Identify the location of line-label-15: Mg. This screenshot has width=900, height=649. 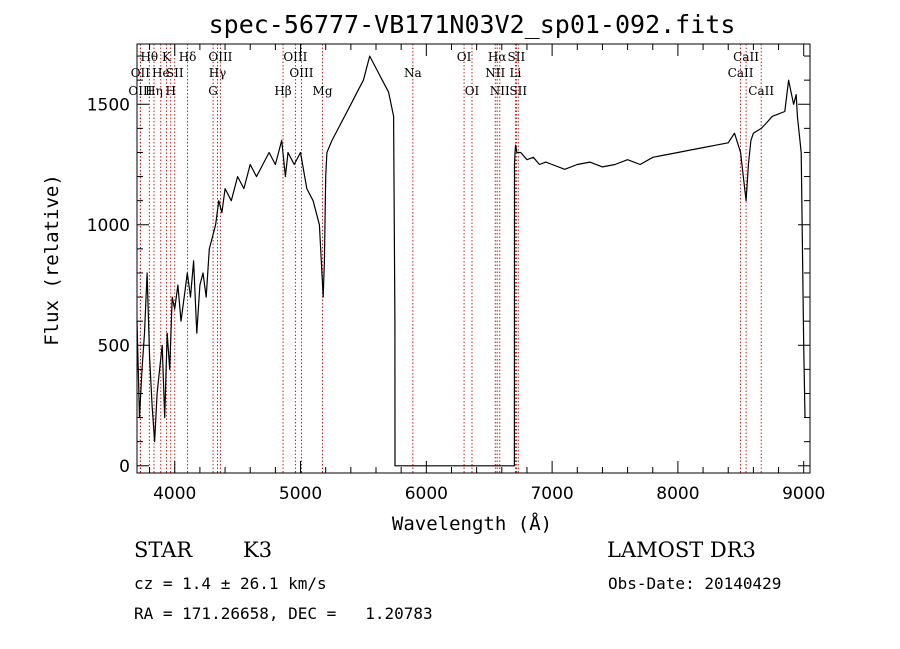
(323, 91).